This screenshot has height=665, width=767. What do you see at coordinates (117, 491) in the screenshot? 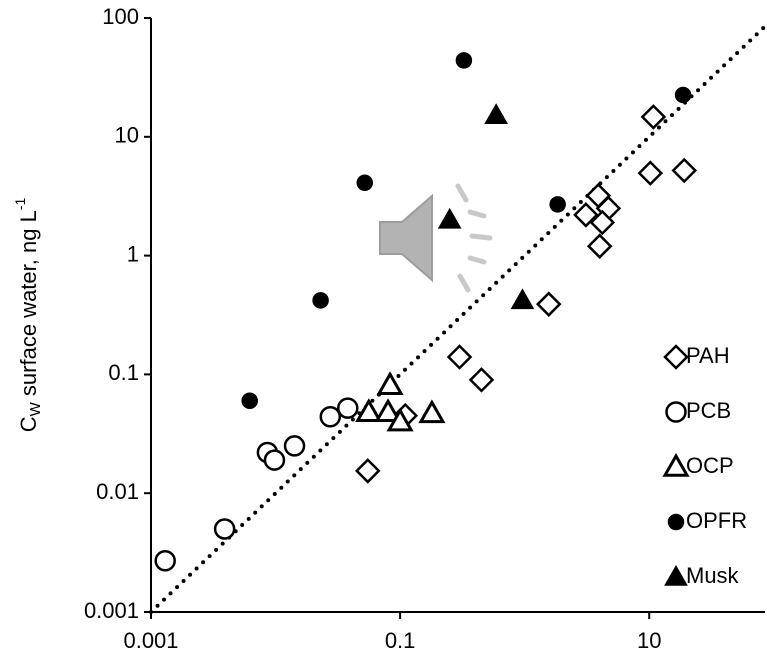
I see `y-tick-label: 0.01` at bounding box center [117, 491].